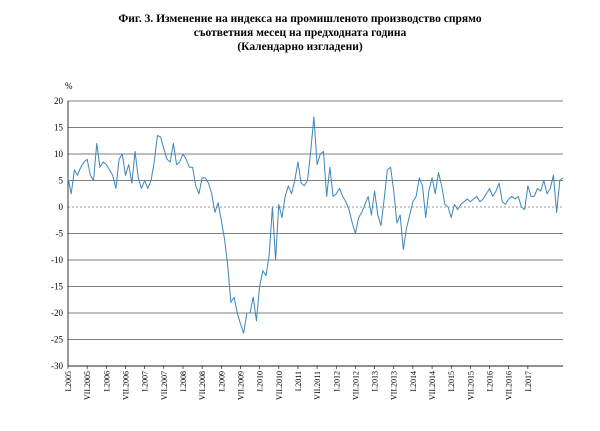 The image size is (600, 431). I want to click on x-tick-label: VII.2016, so click(509, 385).